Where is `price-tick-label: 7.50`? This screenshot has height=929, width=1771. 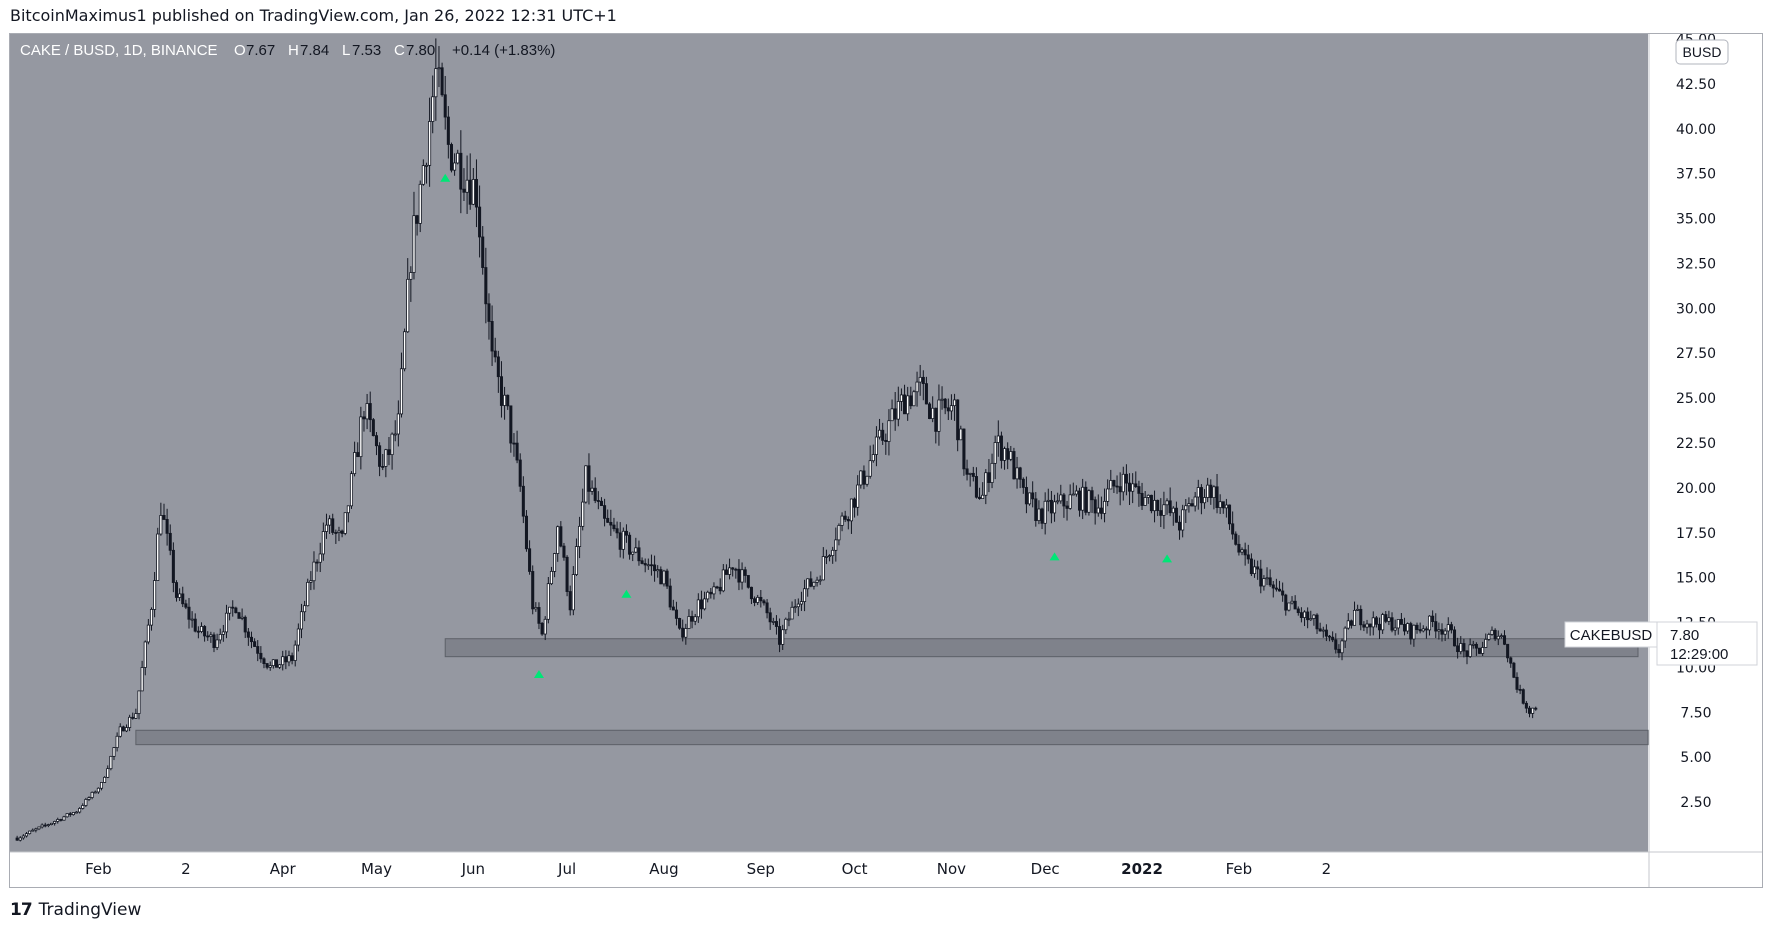
price-tick-label: 7.50 is located at coordinates (1695, 713).